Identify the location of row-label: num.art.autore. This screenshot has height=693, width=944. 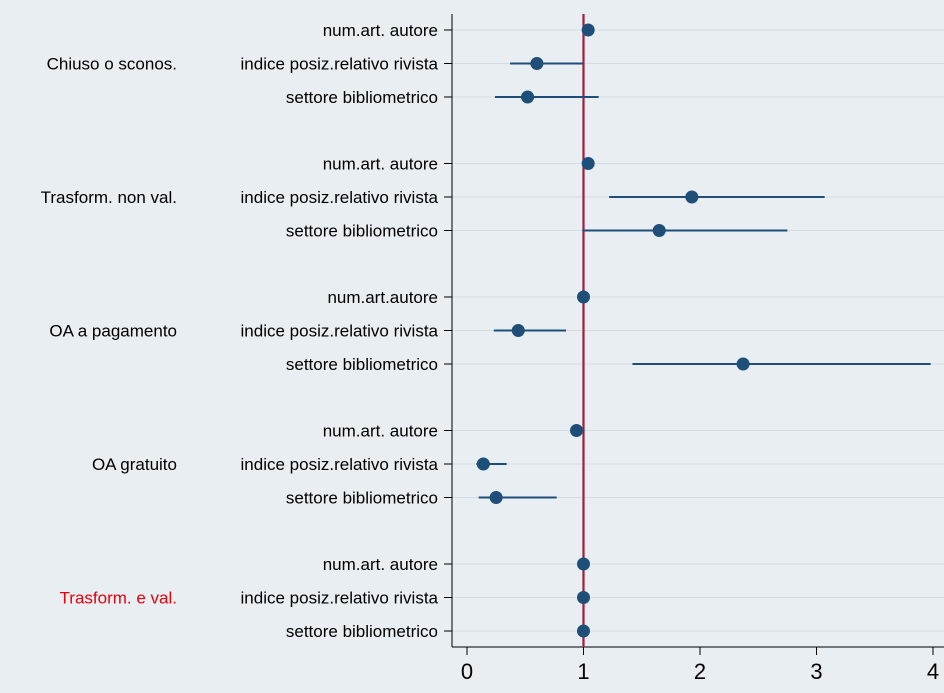
(382, 297).